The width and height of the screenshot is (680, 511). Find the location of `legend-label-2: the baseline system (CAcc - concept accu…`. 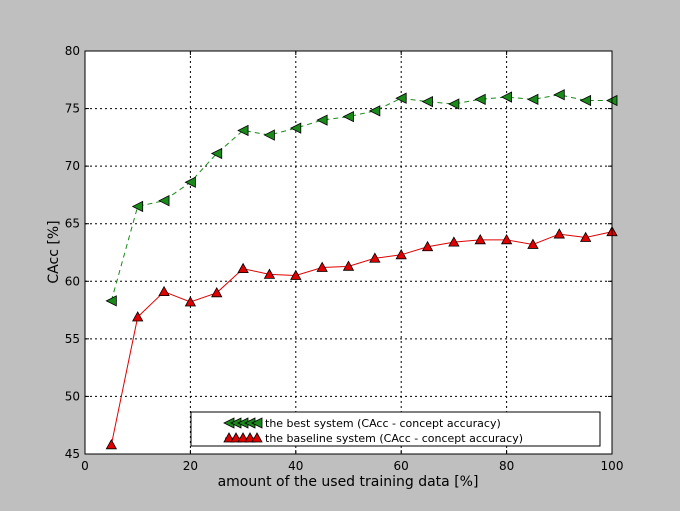

legend-label-2: the baseline system (CAcc - concept accu… is located at coordinates (394, 438).